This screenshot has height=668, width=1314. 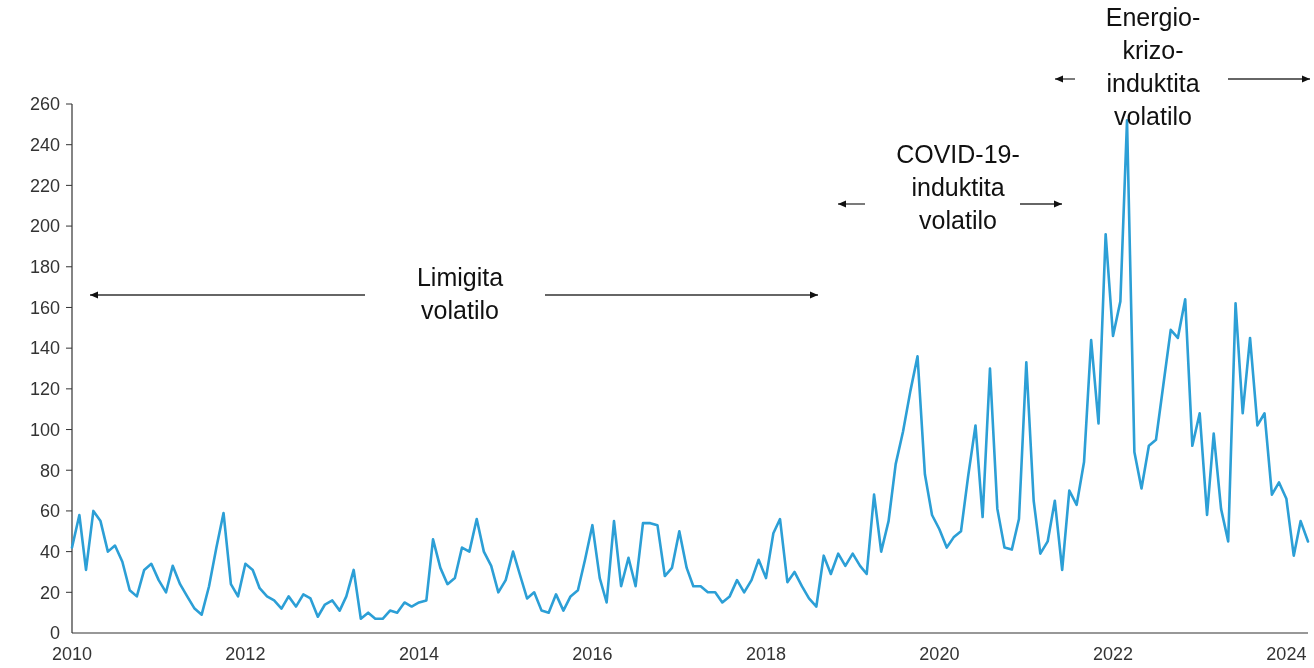 What do you see at coordinates (939, 654) in the screenshot?
I see `x-tick-label: 2020` at bounding box center [939, 654].